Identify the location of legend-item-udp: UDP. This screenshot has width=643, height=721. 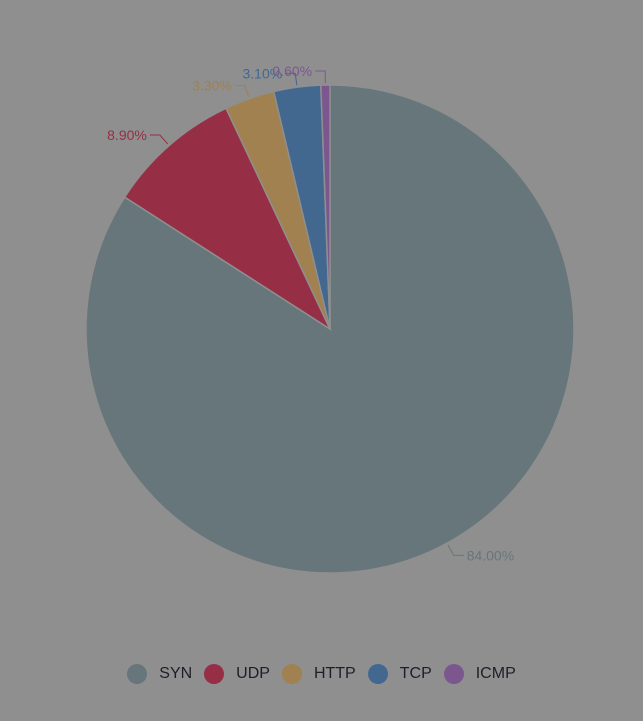
(237, 674).